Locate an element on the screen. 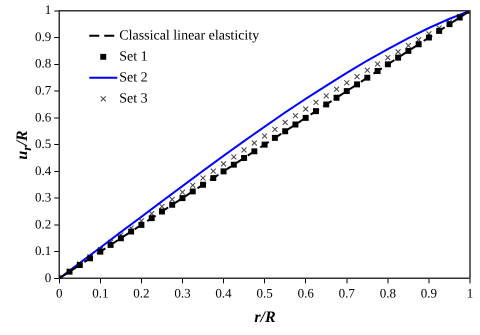 The image size is (480, 335). legend-label: Classical linear elasticity is located at coordinates (189, 36).